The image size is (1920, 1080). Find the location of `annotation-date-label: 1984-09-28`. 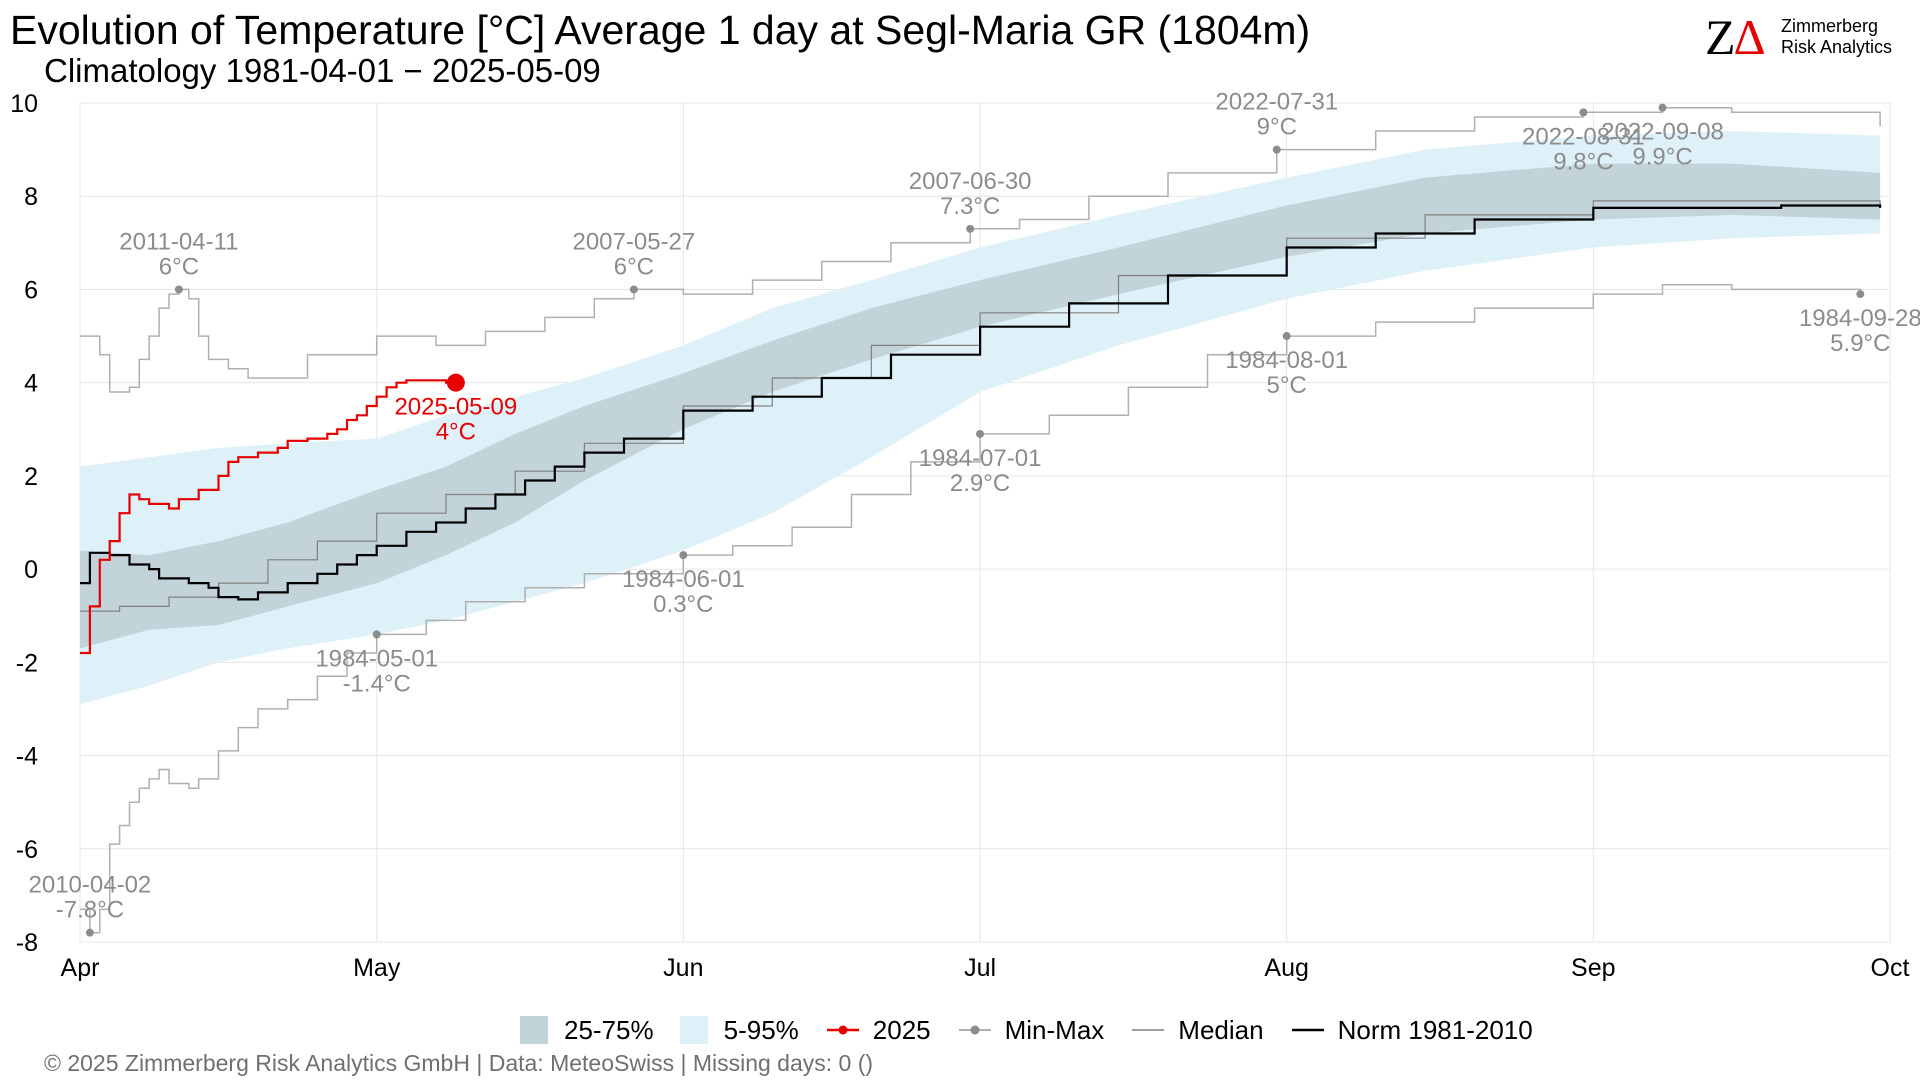

annotation-date-label: 1984-09-28 is located at coordinates (1859, 318).